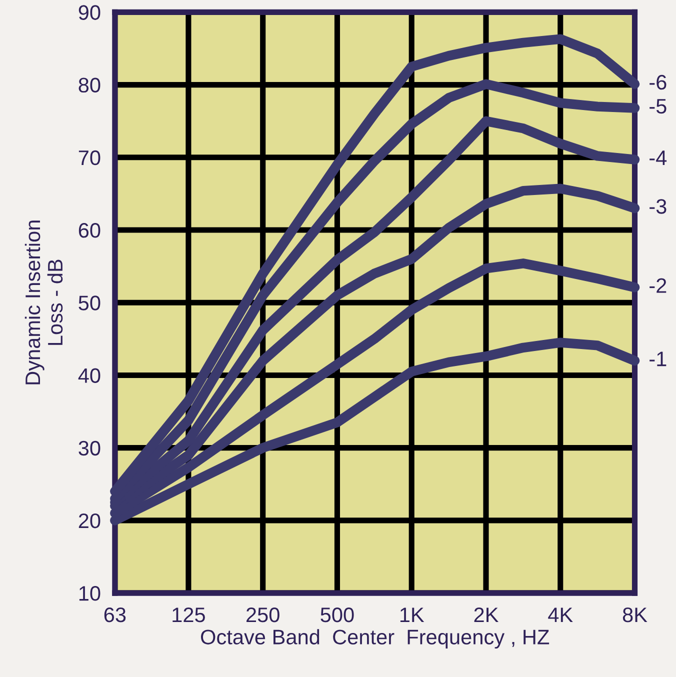 The height and width of the screenshot is (677, 676). I want to click on y-tick-label: 30, so click(89, 448).